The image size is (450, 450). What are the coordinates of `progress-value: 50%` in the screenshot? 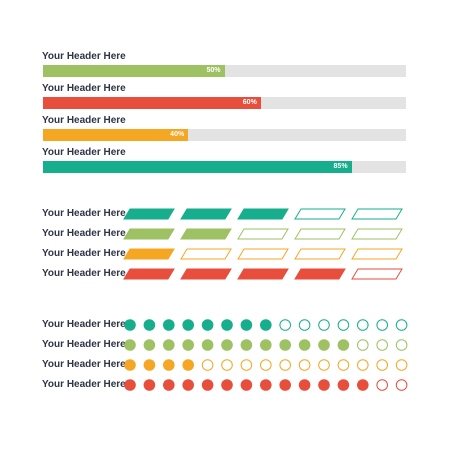 It's located at (213, 70).